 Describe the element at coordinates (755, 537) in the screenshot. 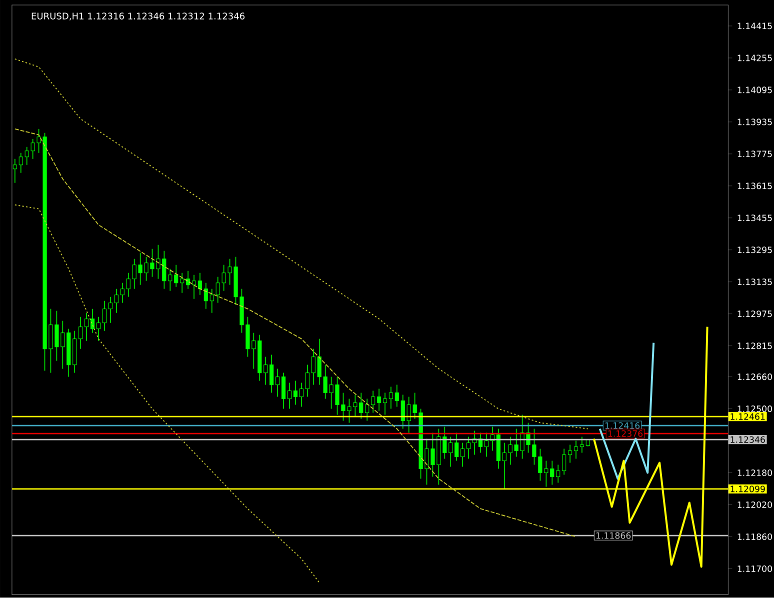

I see `y-tick-label: 1.11860` at that location.